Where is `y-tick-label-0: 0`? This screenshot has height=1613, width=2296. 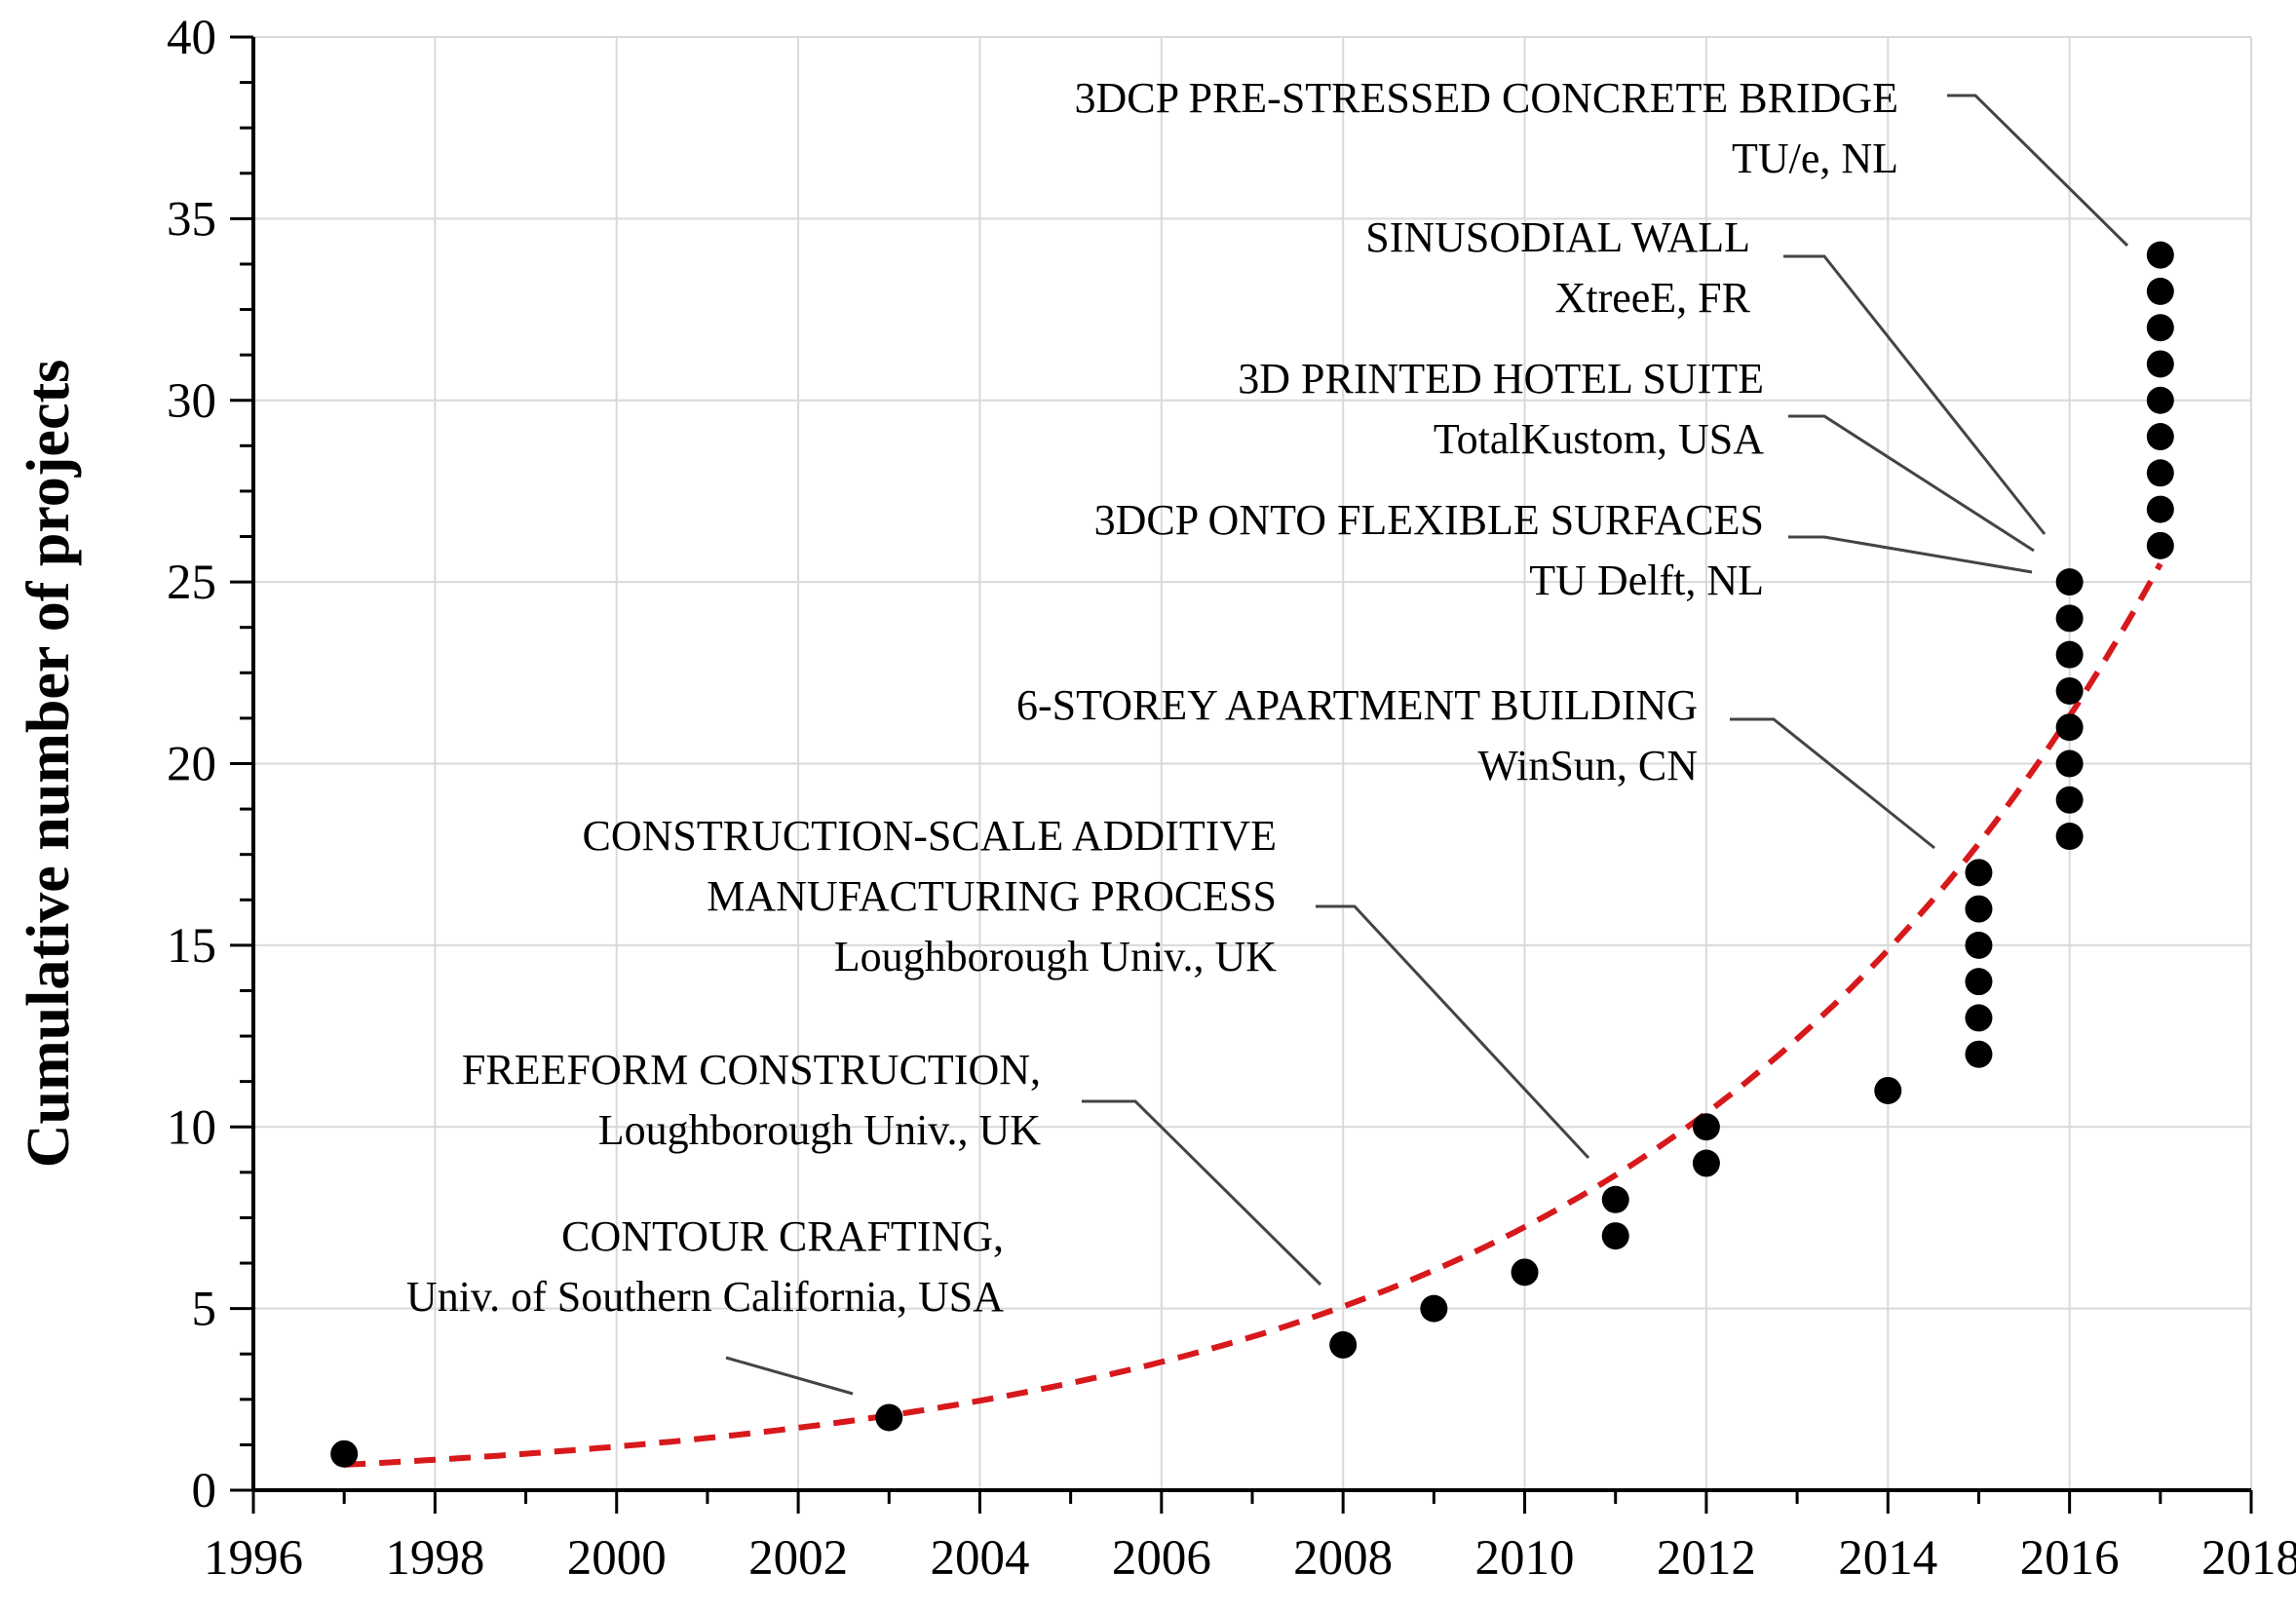 y-tick-label-0: 0 is located at coordinates (204, 1491).